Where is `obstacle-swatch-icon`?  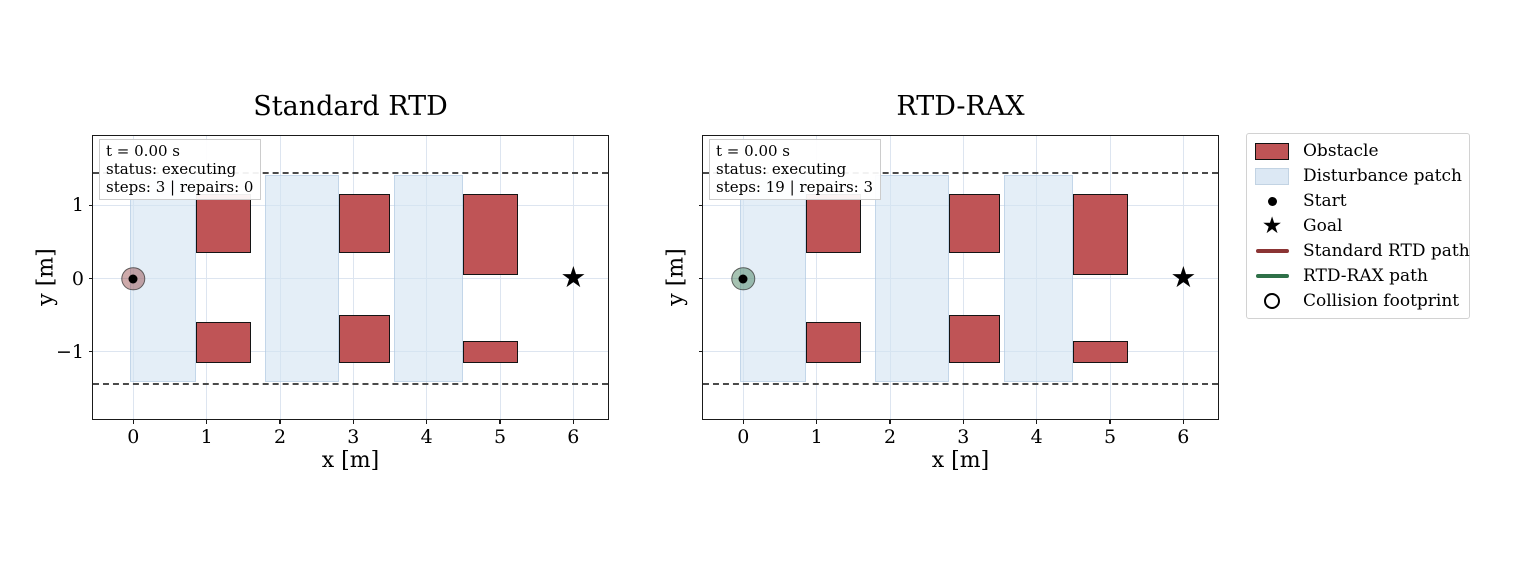
obstacle-swatch-icon is located at coordinates (1272, 151).